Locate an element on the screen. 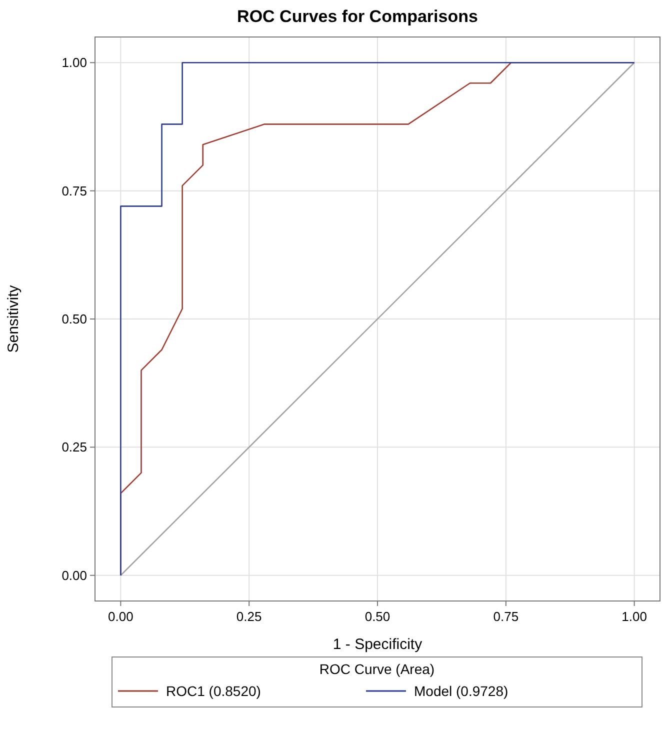 The height and width of the screenshot is (739, 662). legend-label: ROC1 (0.8520) is located at coordinates (213, 691).